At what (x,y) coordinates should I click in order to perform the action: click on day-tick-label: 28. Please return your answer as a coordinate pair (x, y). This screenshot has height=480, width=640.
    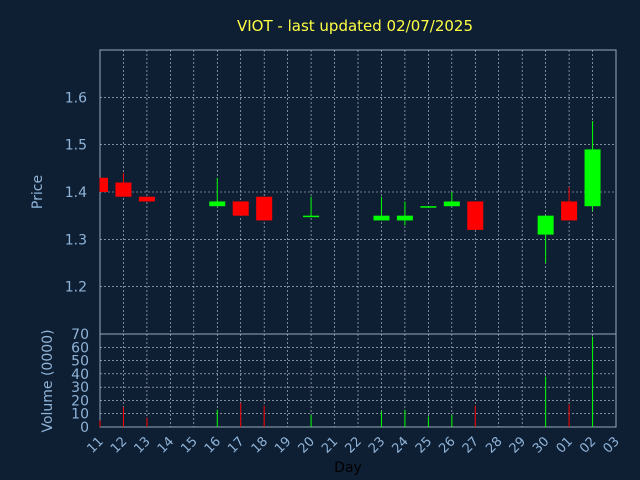
    Looking at the image, I should click on (494, 445).